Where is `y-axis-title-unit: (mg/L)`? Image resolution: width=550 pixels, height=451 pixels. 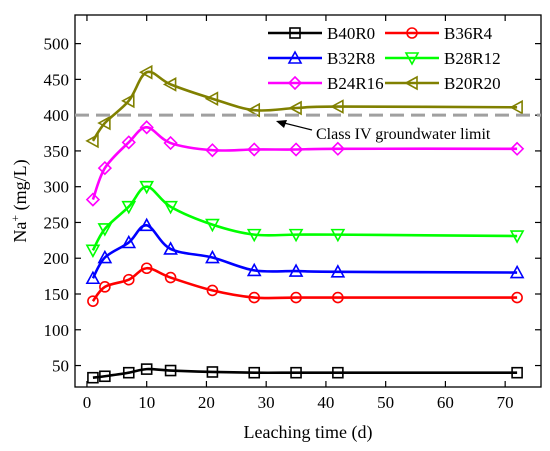
y-axis-title-unit: (mg/L) is located at coordinates (20, 187).